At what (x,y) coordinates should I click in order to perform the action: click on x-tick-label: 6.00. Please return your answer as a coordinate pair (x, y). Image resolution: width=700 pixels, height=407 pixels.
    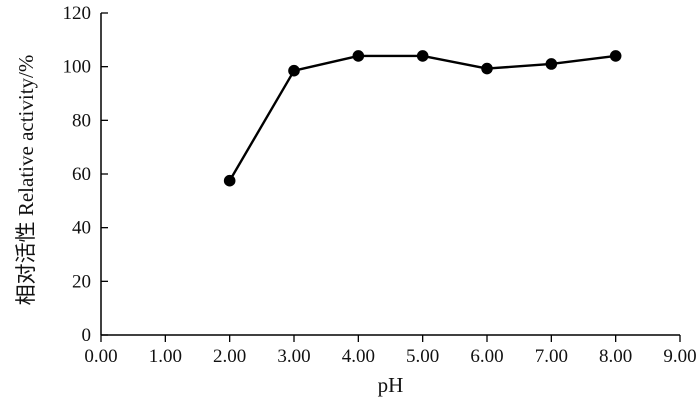
    Looking at the image, I should click on (486, 356).